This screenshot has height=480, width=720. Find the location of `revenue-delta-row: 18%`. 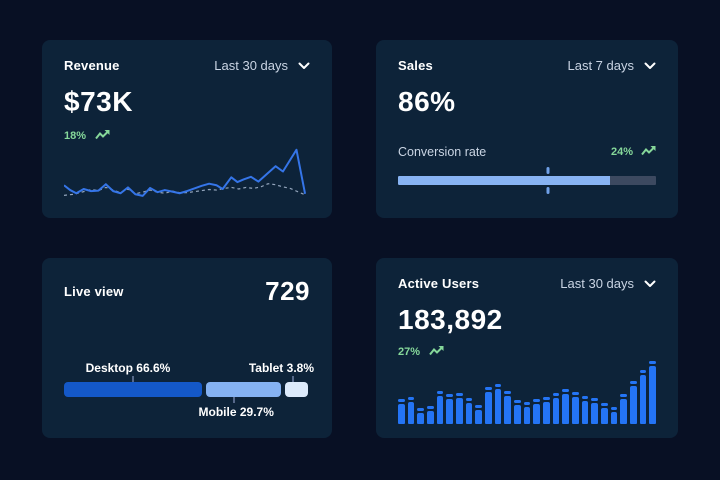

revenue-delta-row: 18% is located at coordinates (187, 136).